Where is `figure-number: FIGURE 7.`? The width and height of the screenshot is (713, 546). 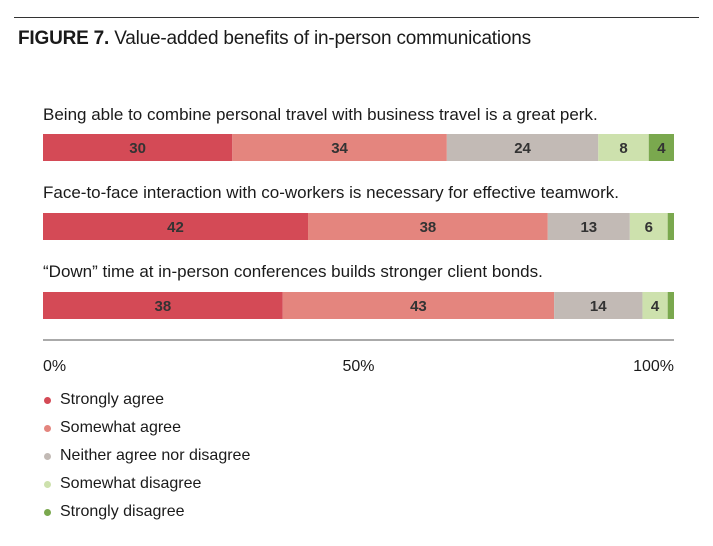
figure-number: FIGURE 7. is located at coordinates (64, 38).